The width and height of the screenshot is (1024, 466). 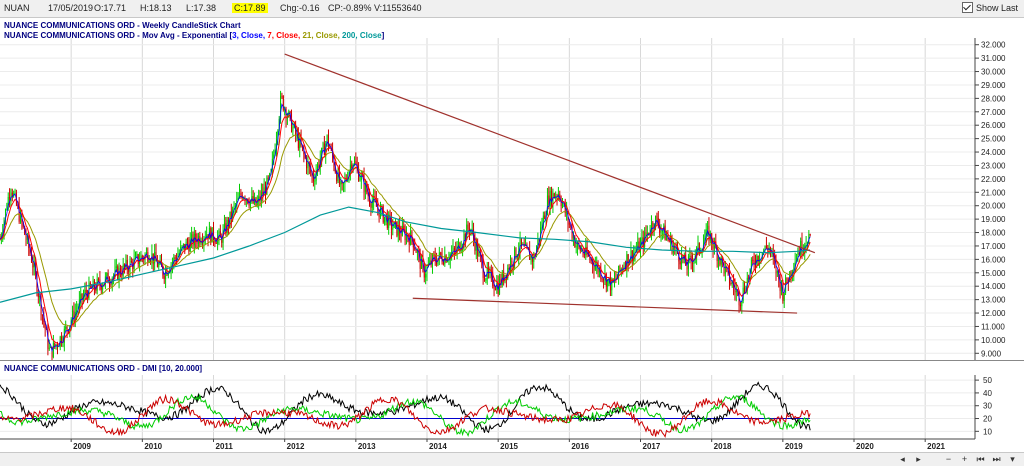 I want to click on scroll-start-icon: ⏮, so click(x=980, y=459).